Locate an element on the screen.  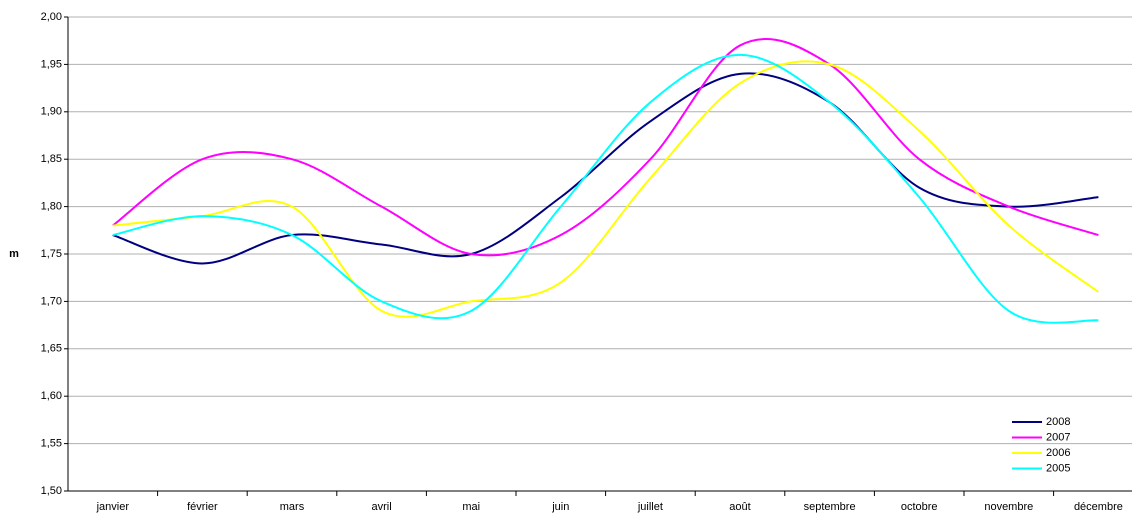
y-tick-label: 1,90 is located at coordinates (51, 112).